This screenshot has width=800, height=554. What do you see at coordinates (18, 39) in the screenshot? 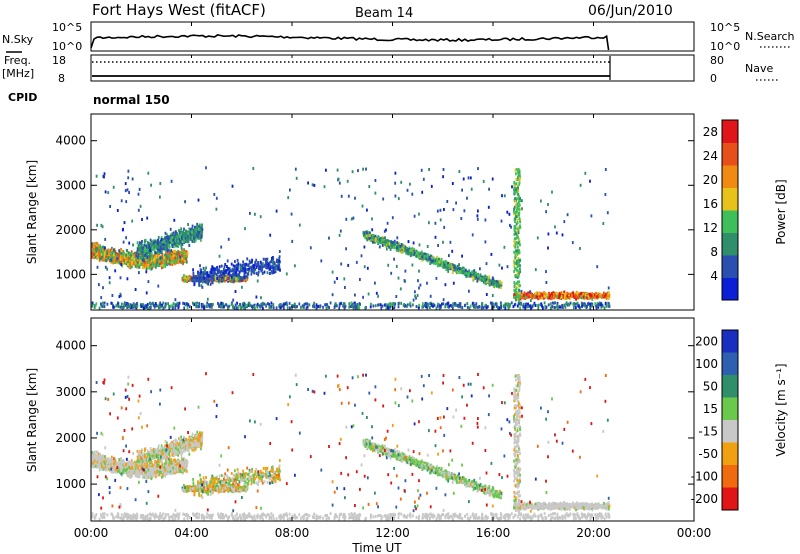
I see `nsky-label: N.Sky` at bounding box center [18, 39].